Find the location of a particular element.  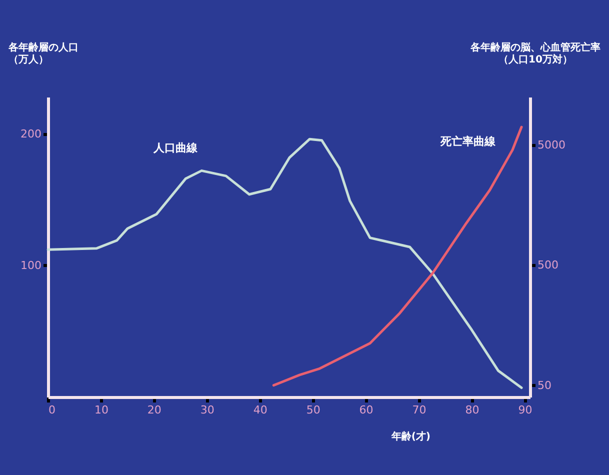

x-tick-label: 20 is located at coordinates (154, 410).